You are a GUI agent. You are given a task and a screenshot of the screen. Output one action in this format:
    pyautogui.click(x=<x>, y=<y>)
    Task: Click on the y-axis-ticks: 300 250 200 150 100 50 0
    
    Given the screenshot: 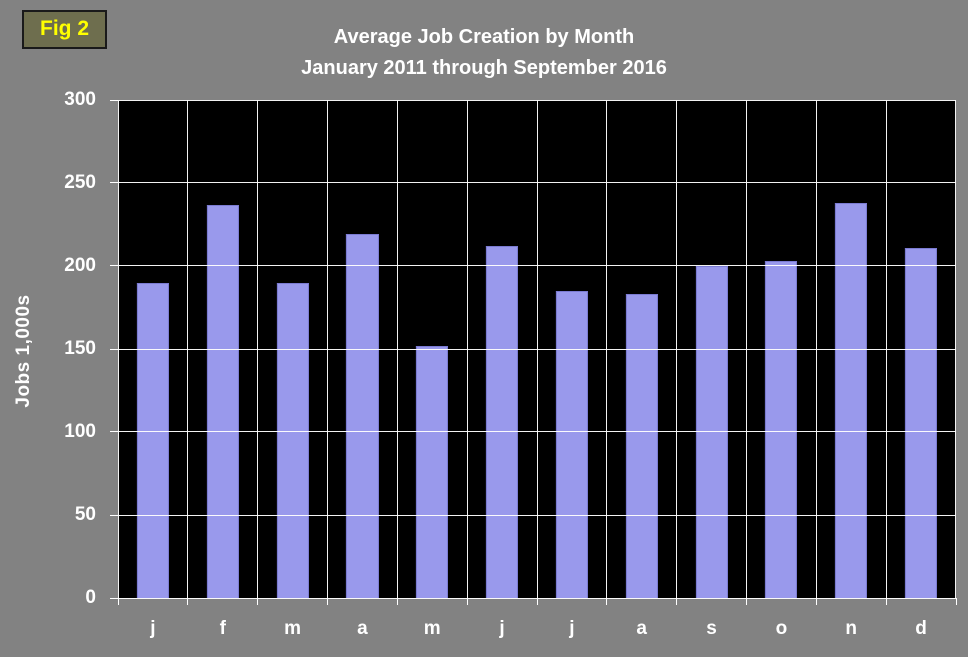 What is the action you would take?
    pyautogui.click(x=54, y=348)
    